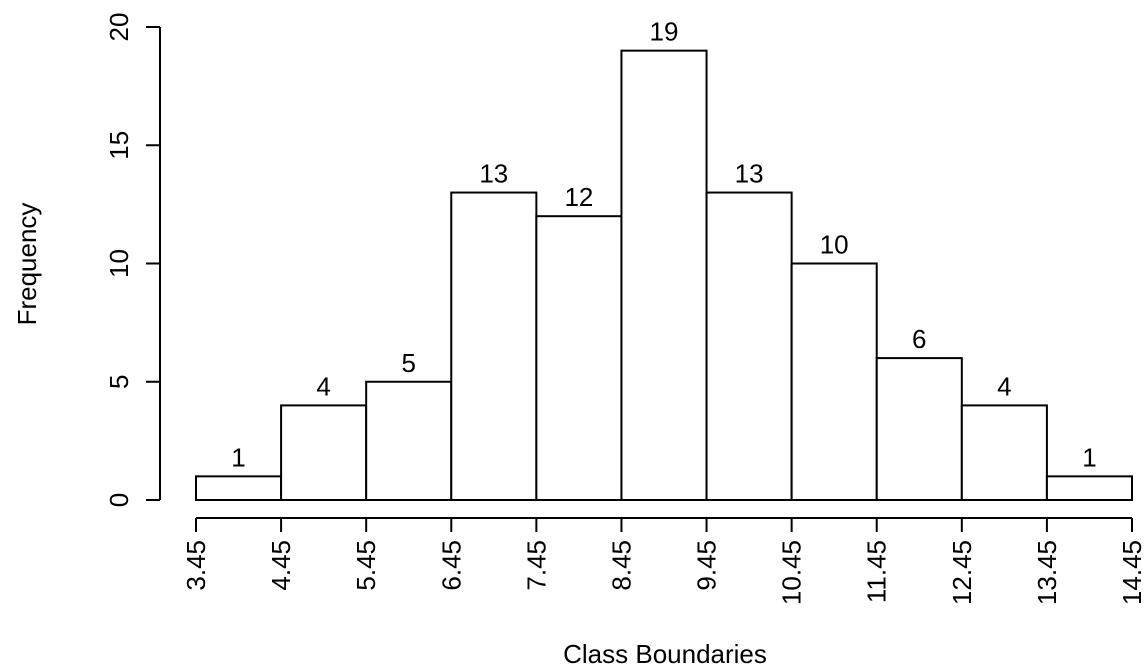 Image resolution: width=1147 pixels, height=669 pixels. I want to click on x-axis-title: Class Boundaries, so click(665, 654).